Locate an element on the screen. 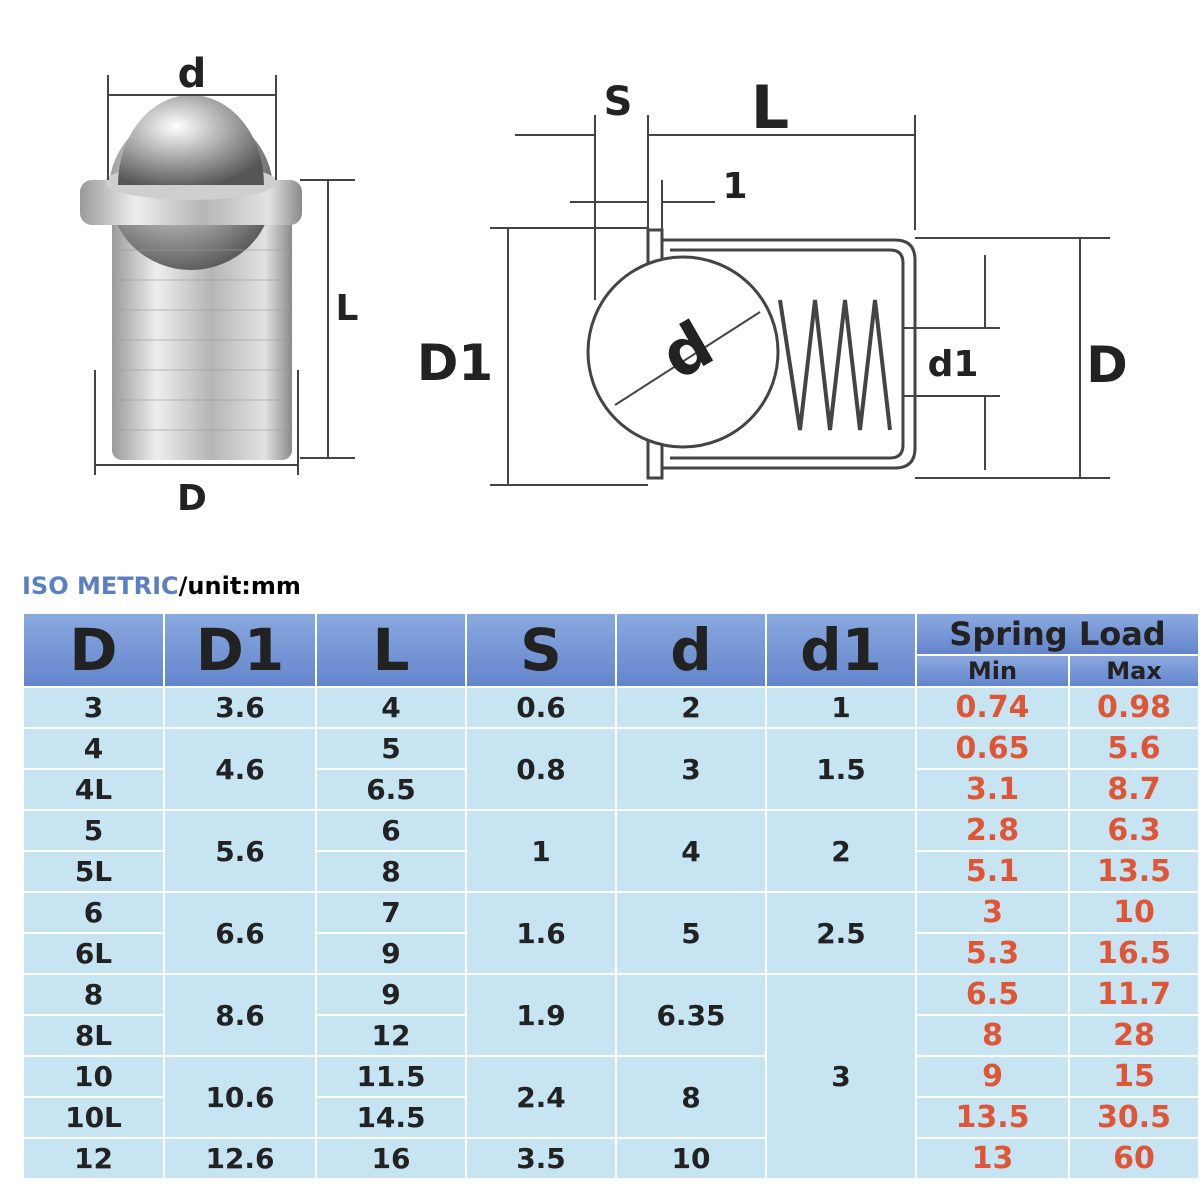 The image size is (1200, 1200). cell-D: 5 is located at coordinates (93, 830).